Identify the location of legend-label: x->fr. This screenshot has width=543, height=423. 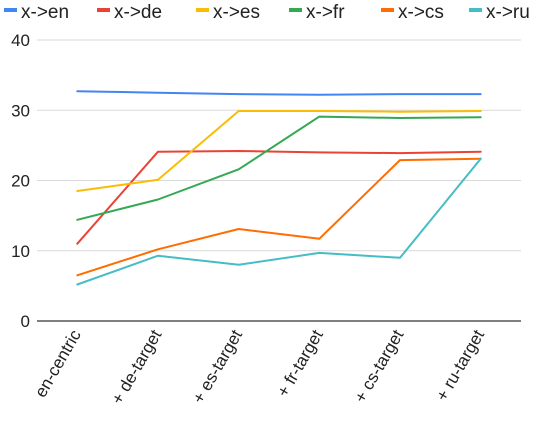
(325, 12).